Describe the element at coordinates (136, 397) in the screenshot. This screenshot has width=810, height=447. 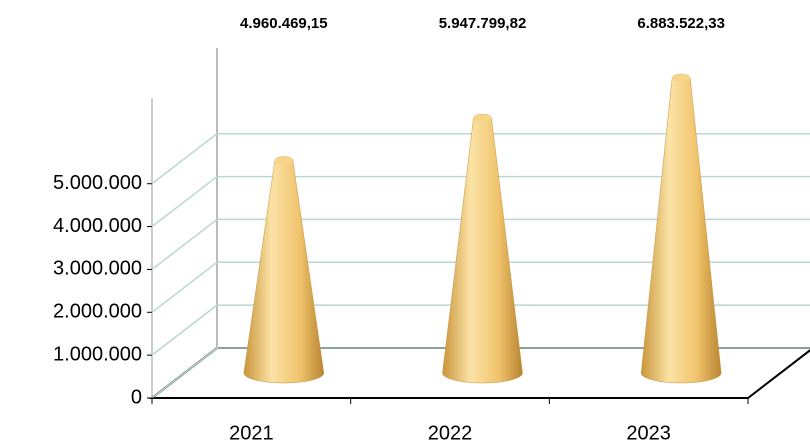
I see `y-tick-label: 0` at that location.